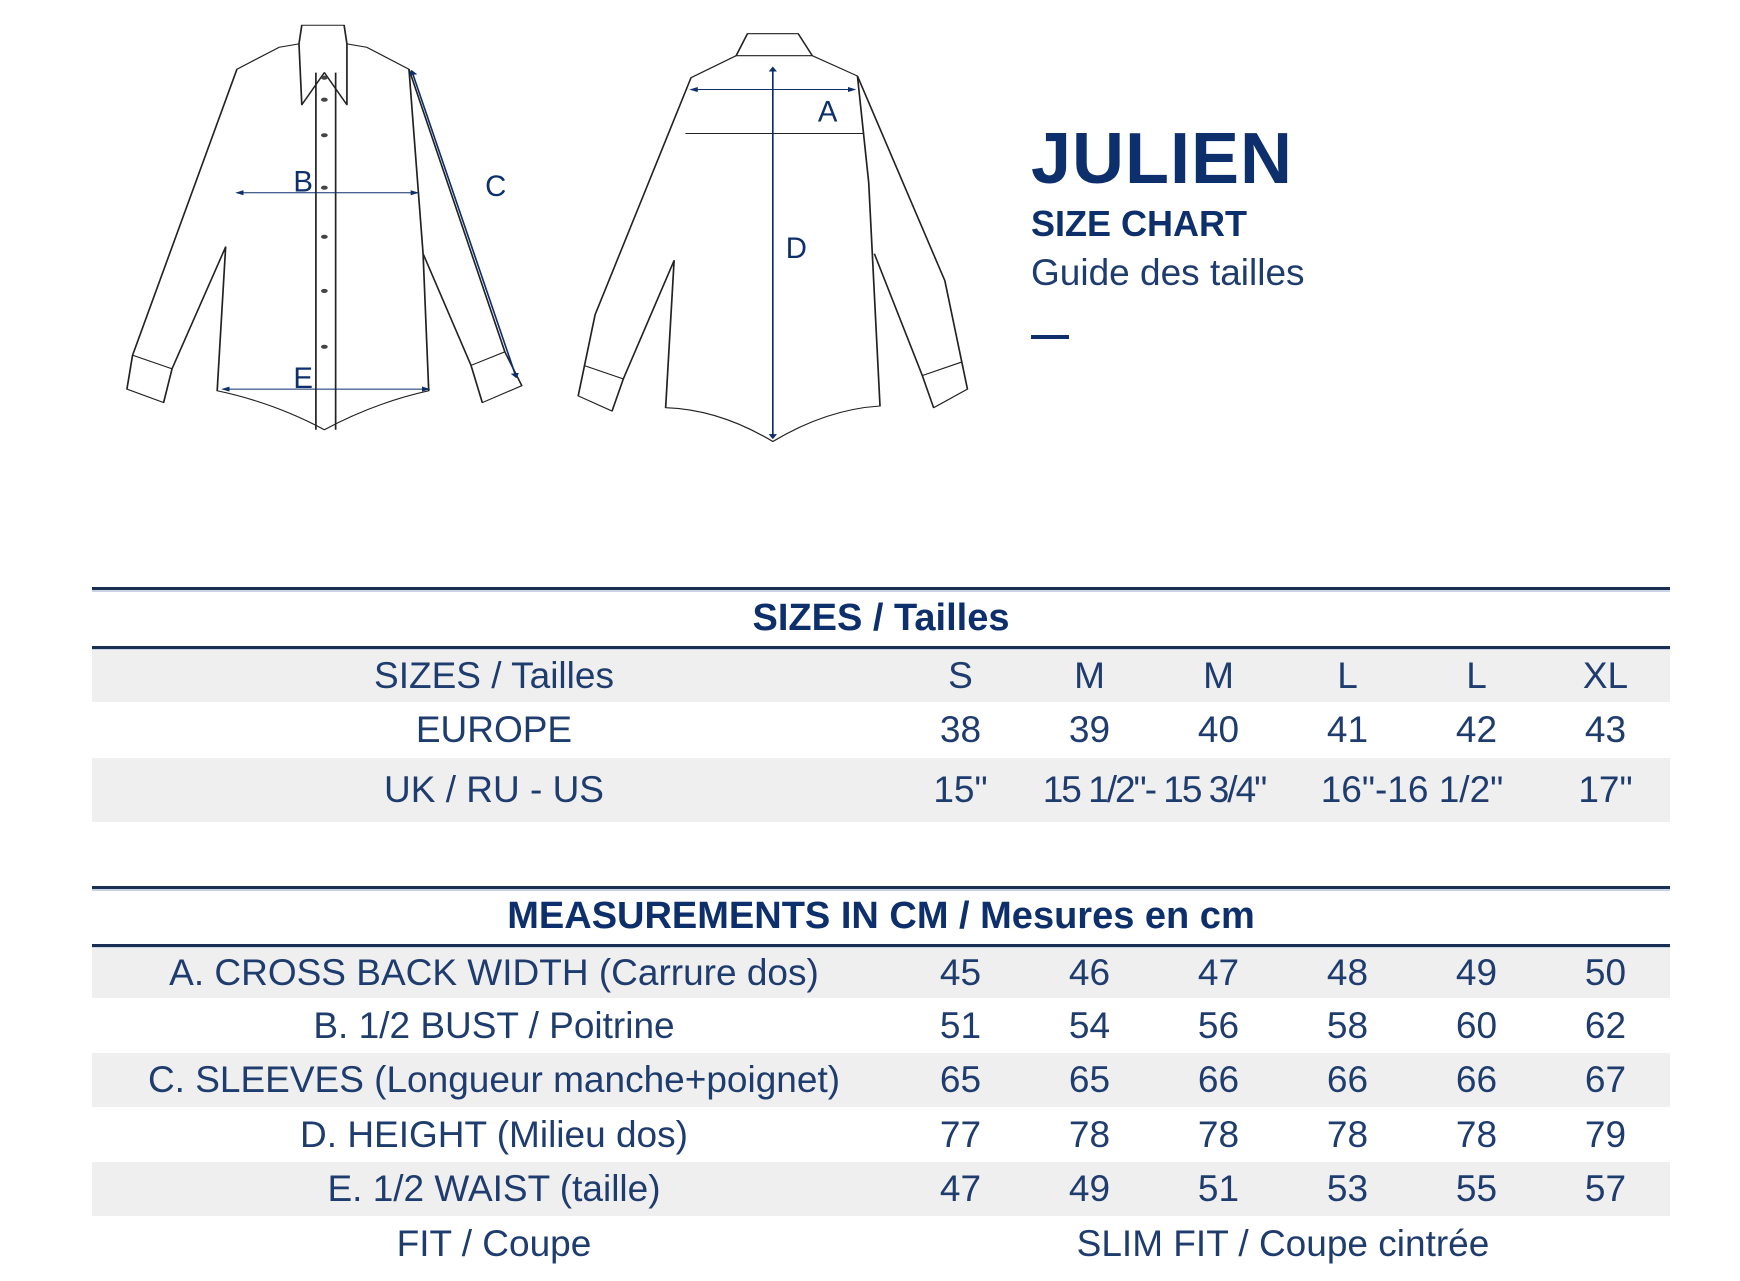  I want to click on table-row: E. 1/2 WAIST (taille) 47 49 51 53 55 57, so click(881, 1189).